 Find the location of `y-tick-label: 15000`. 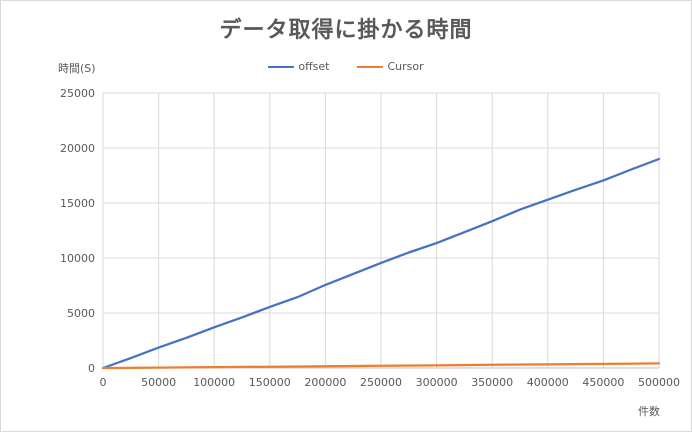

y-tick-label: 15000 is located at coordinates (77, 203).